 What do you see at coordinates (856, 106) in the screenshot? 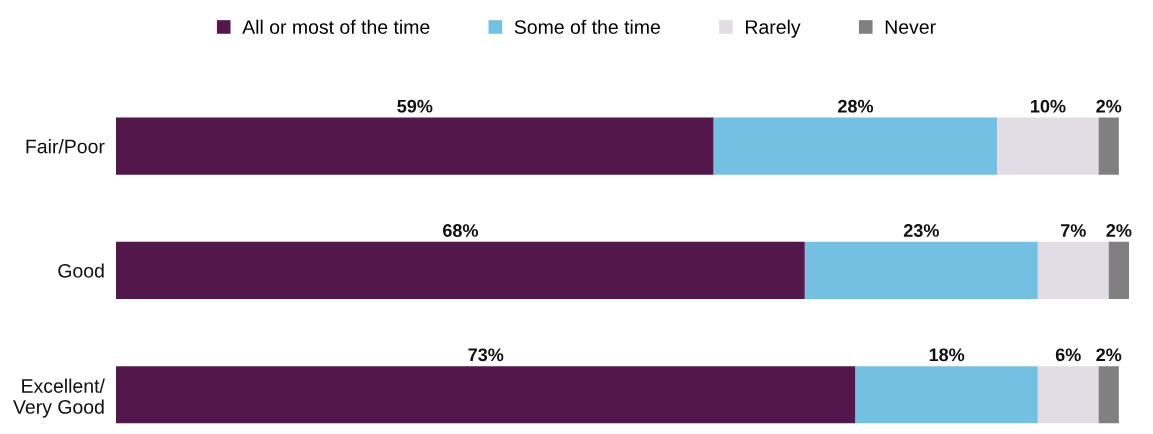
I see `data-label: 28%` at bounding box center [856, 106].